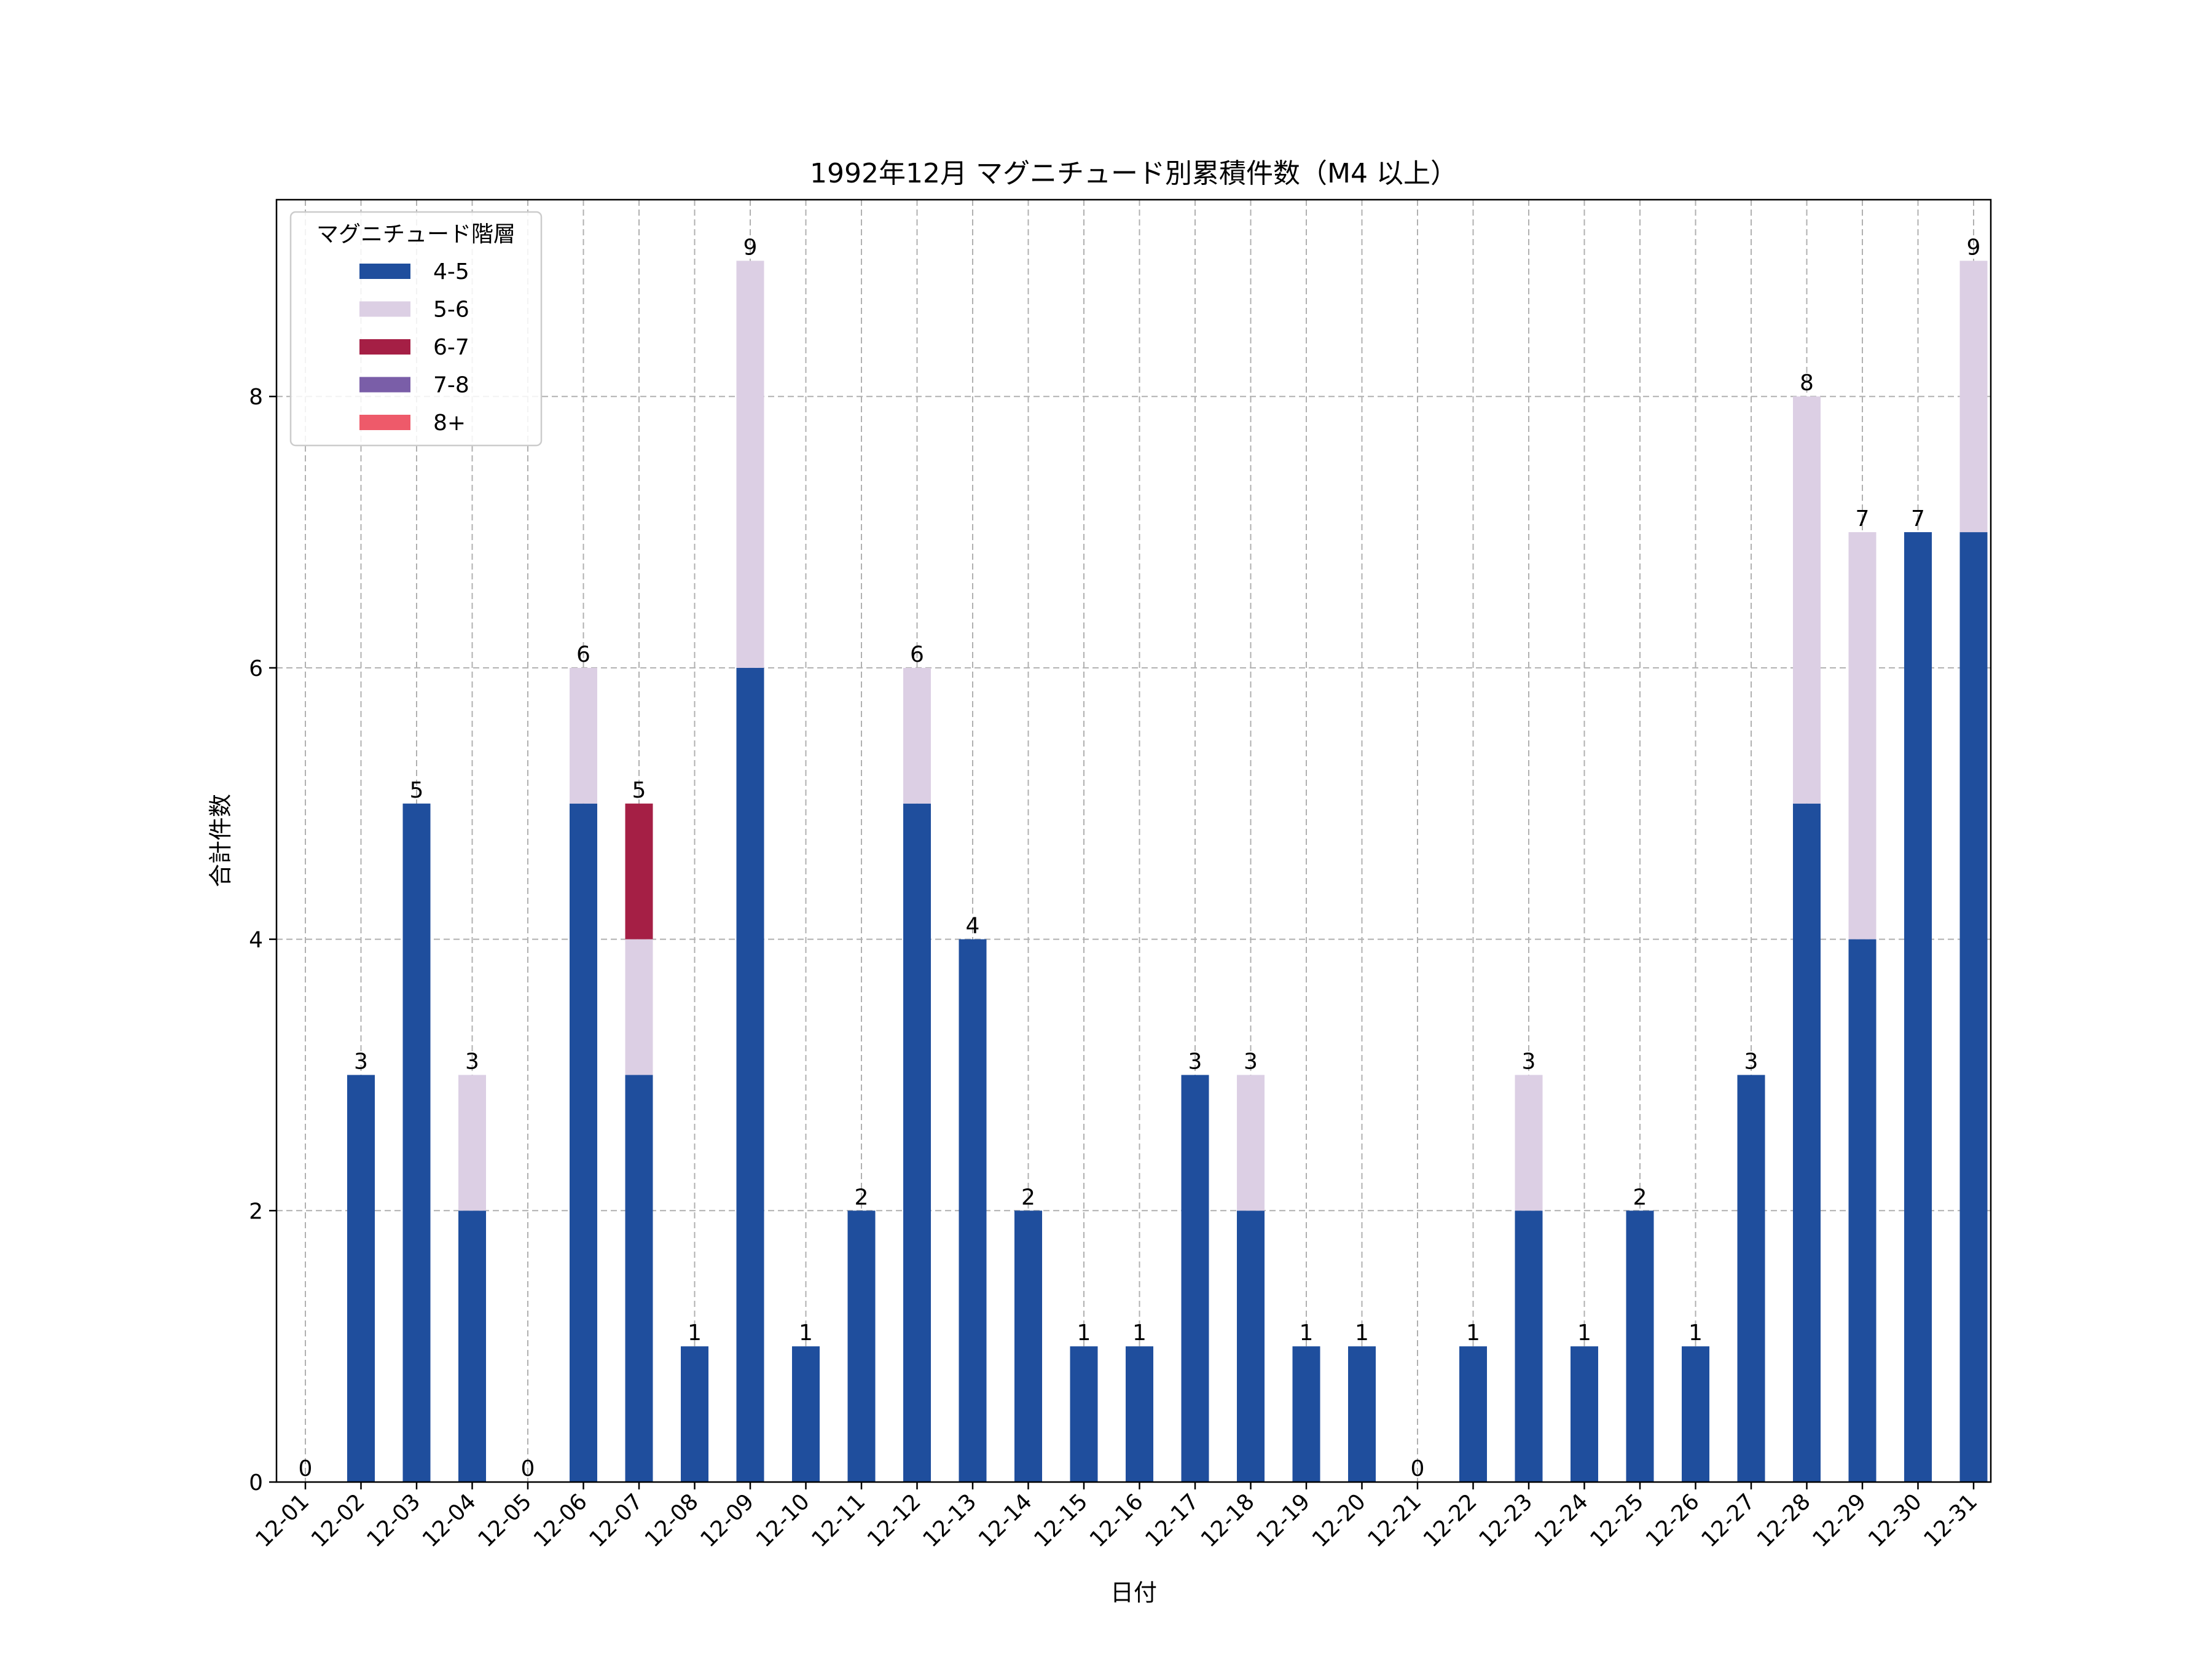  Describe the element at coordinates (449, 423) in the screenshot. I see `legend-entry-label: 8+` at that location.